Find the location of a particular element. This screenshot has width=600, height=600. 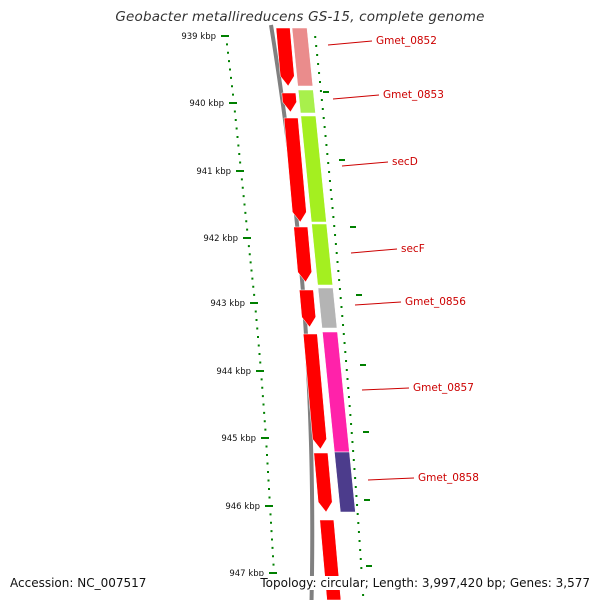

gene-label: Gmet_0858 is located at coordinates (448, 478).